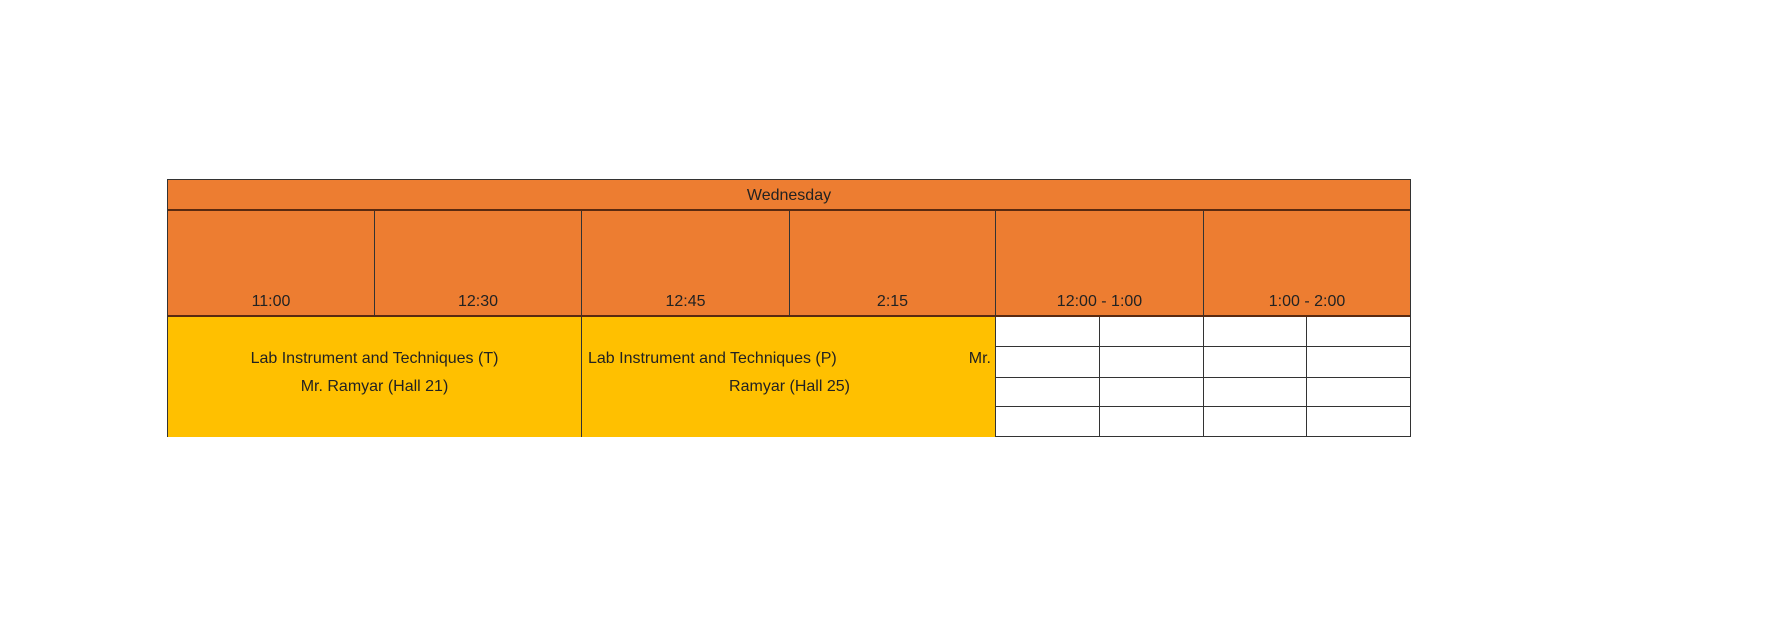  I want to click on time-slot: 12:30, so click(478, 264).